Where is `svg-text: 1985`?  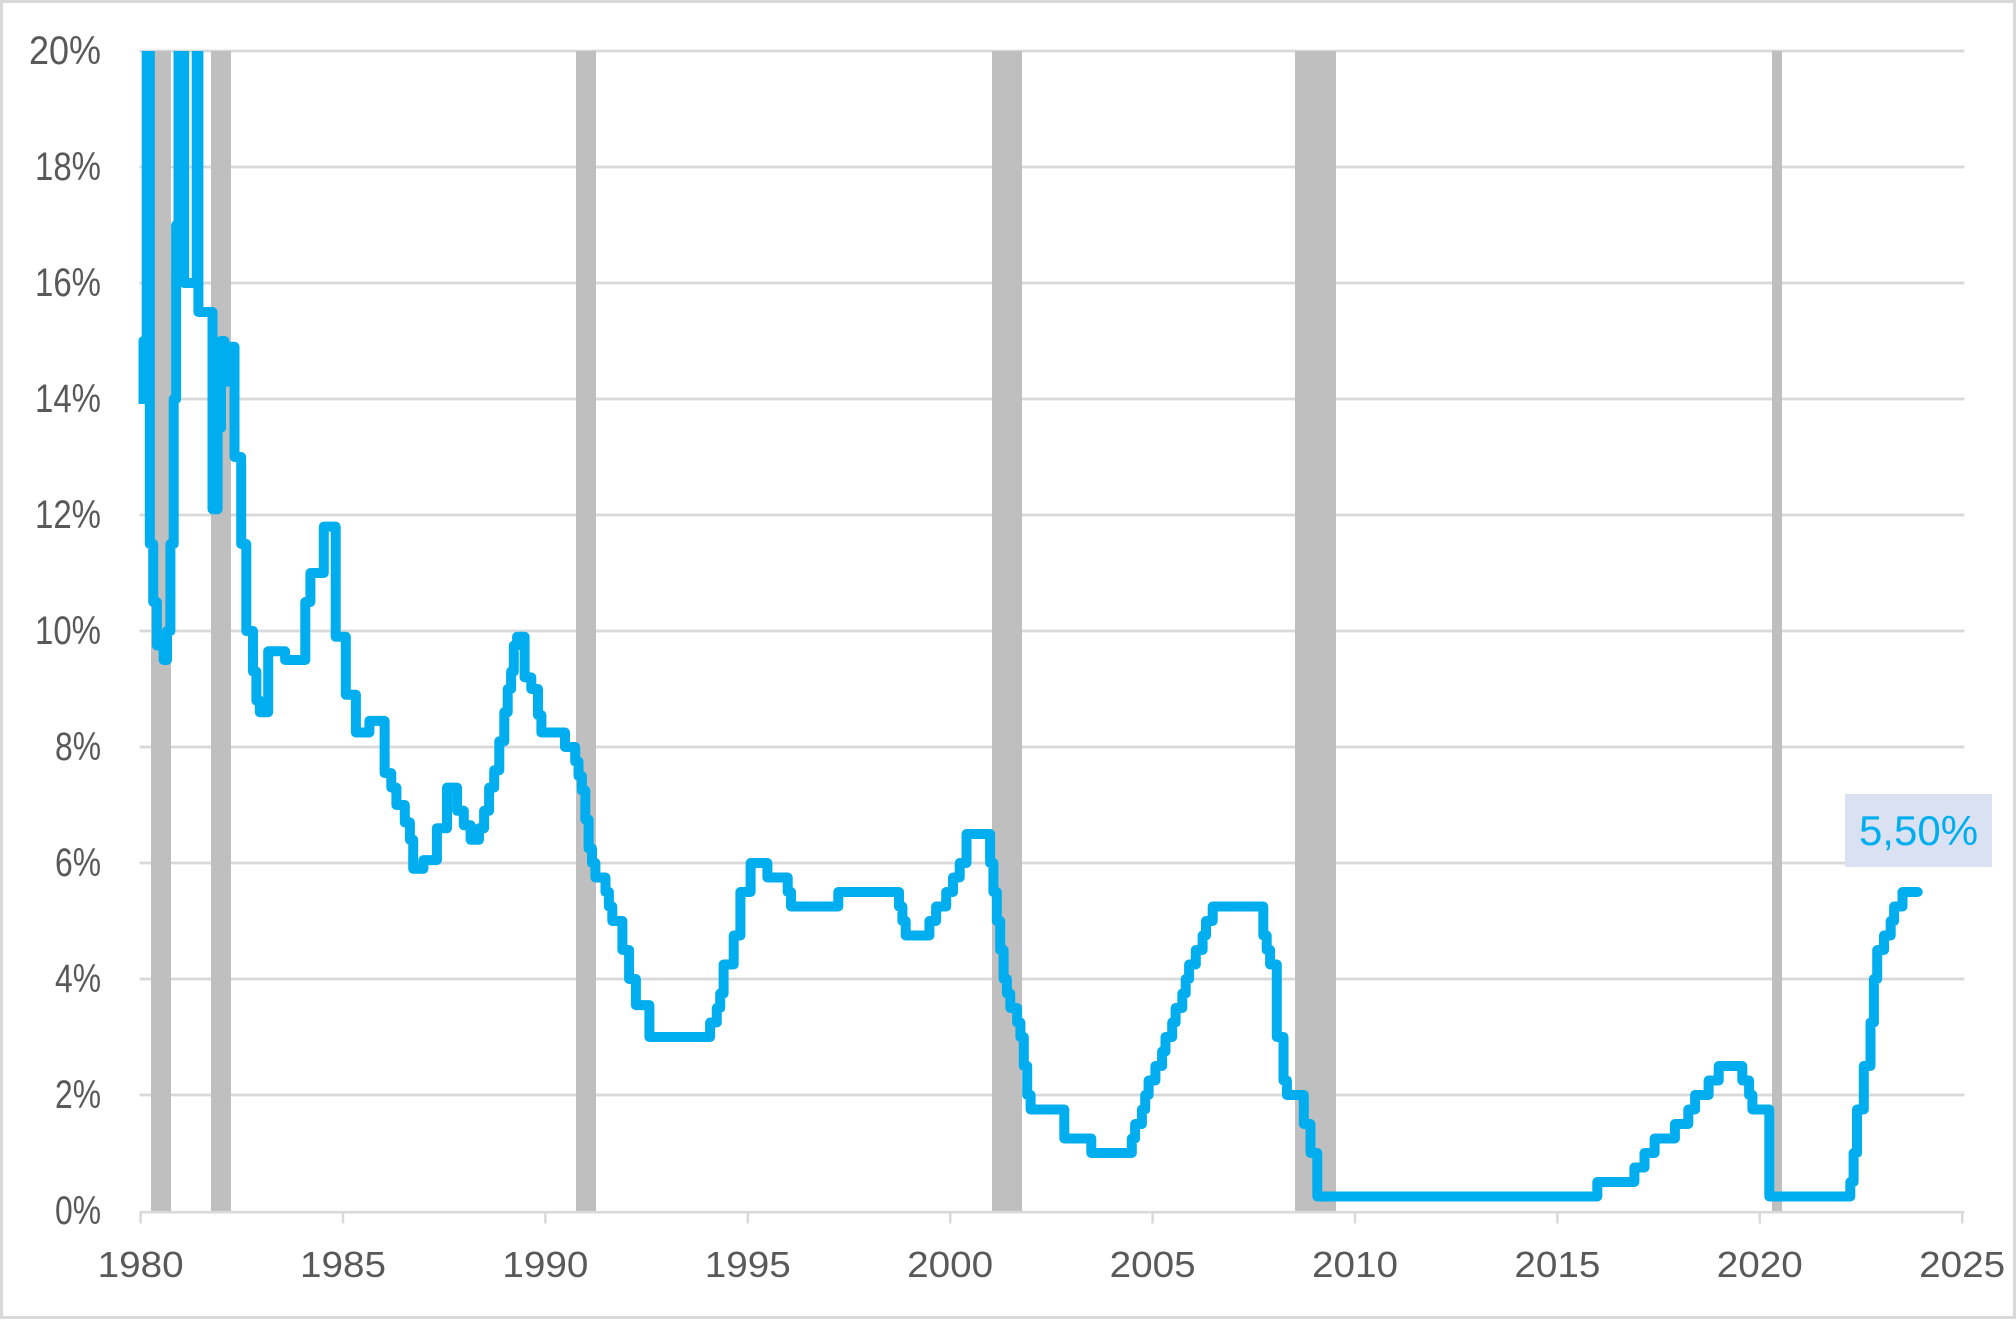
svg-text: 1985 is located at coordinates (343, 1264).